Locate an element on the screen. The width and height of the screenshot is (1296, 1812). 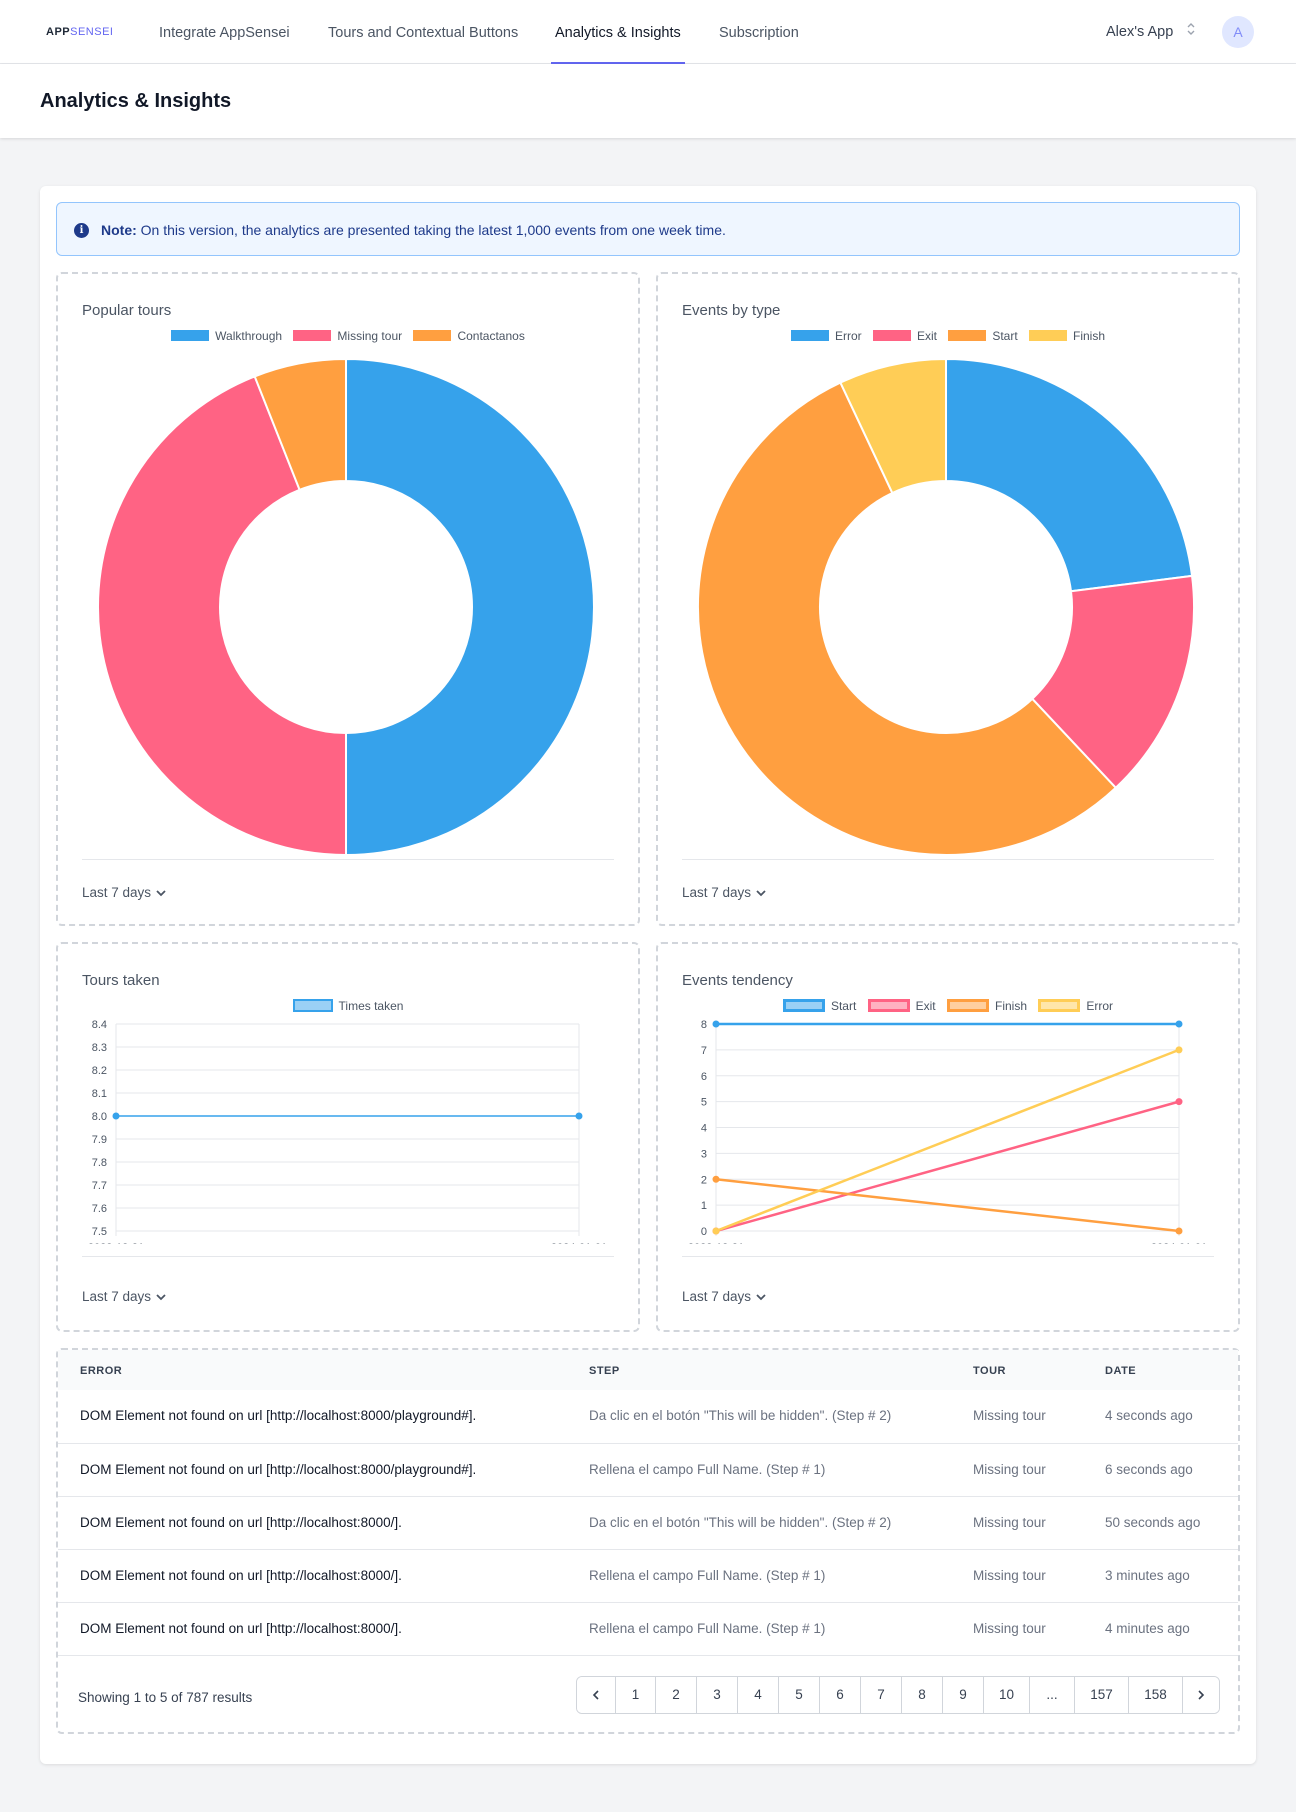
page-button: 6 is located at coordinates (839, 1695).